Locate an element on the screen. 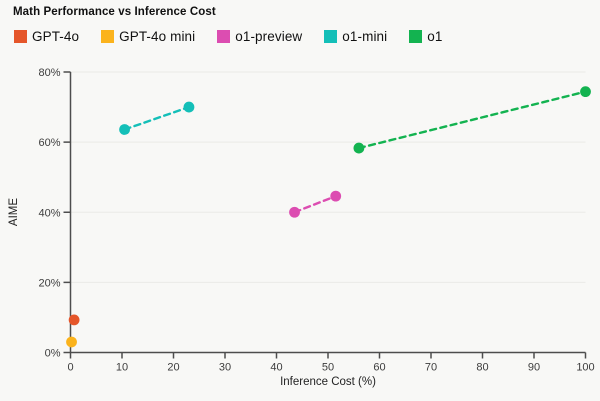  x-tick-label: 100 is located at coordinates (585, 368).